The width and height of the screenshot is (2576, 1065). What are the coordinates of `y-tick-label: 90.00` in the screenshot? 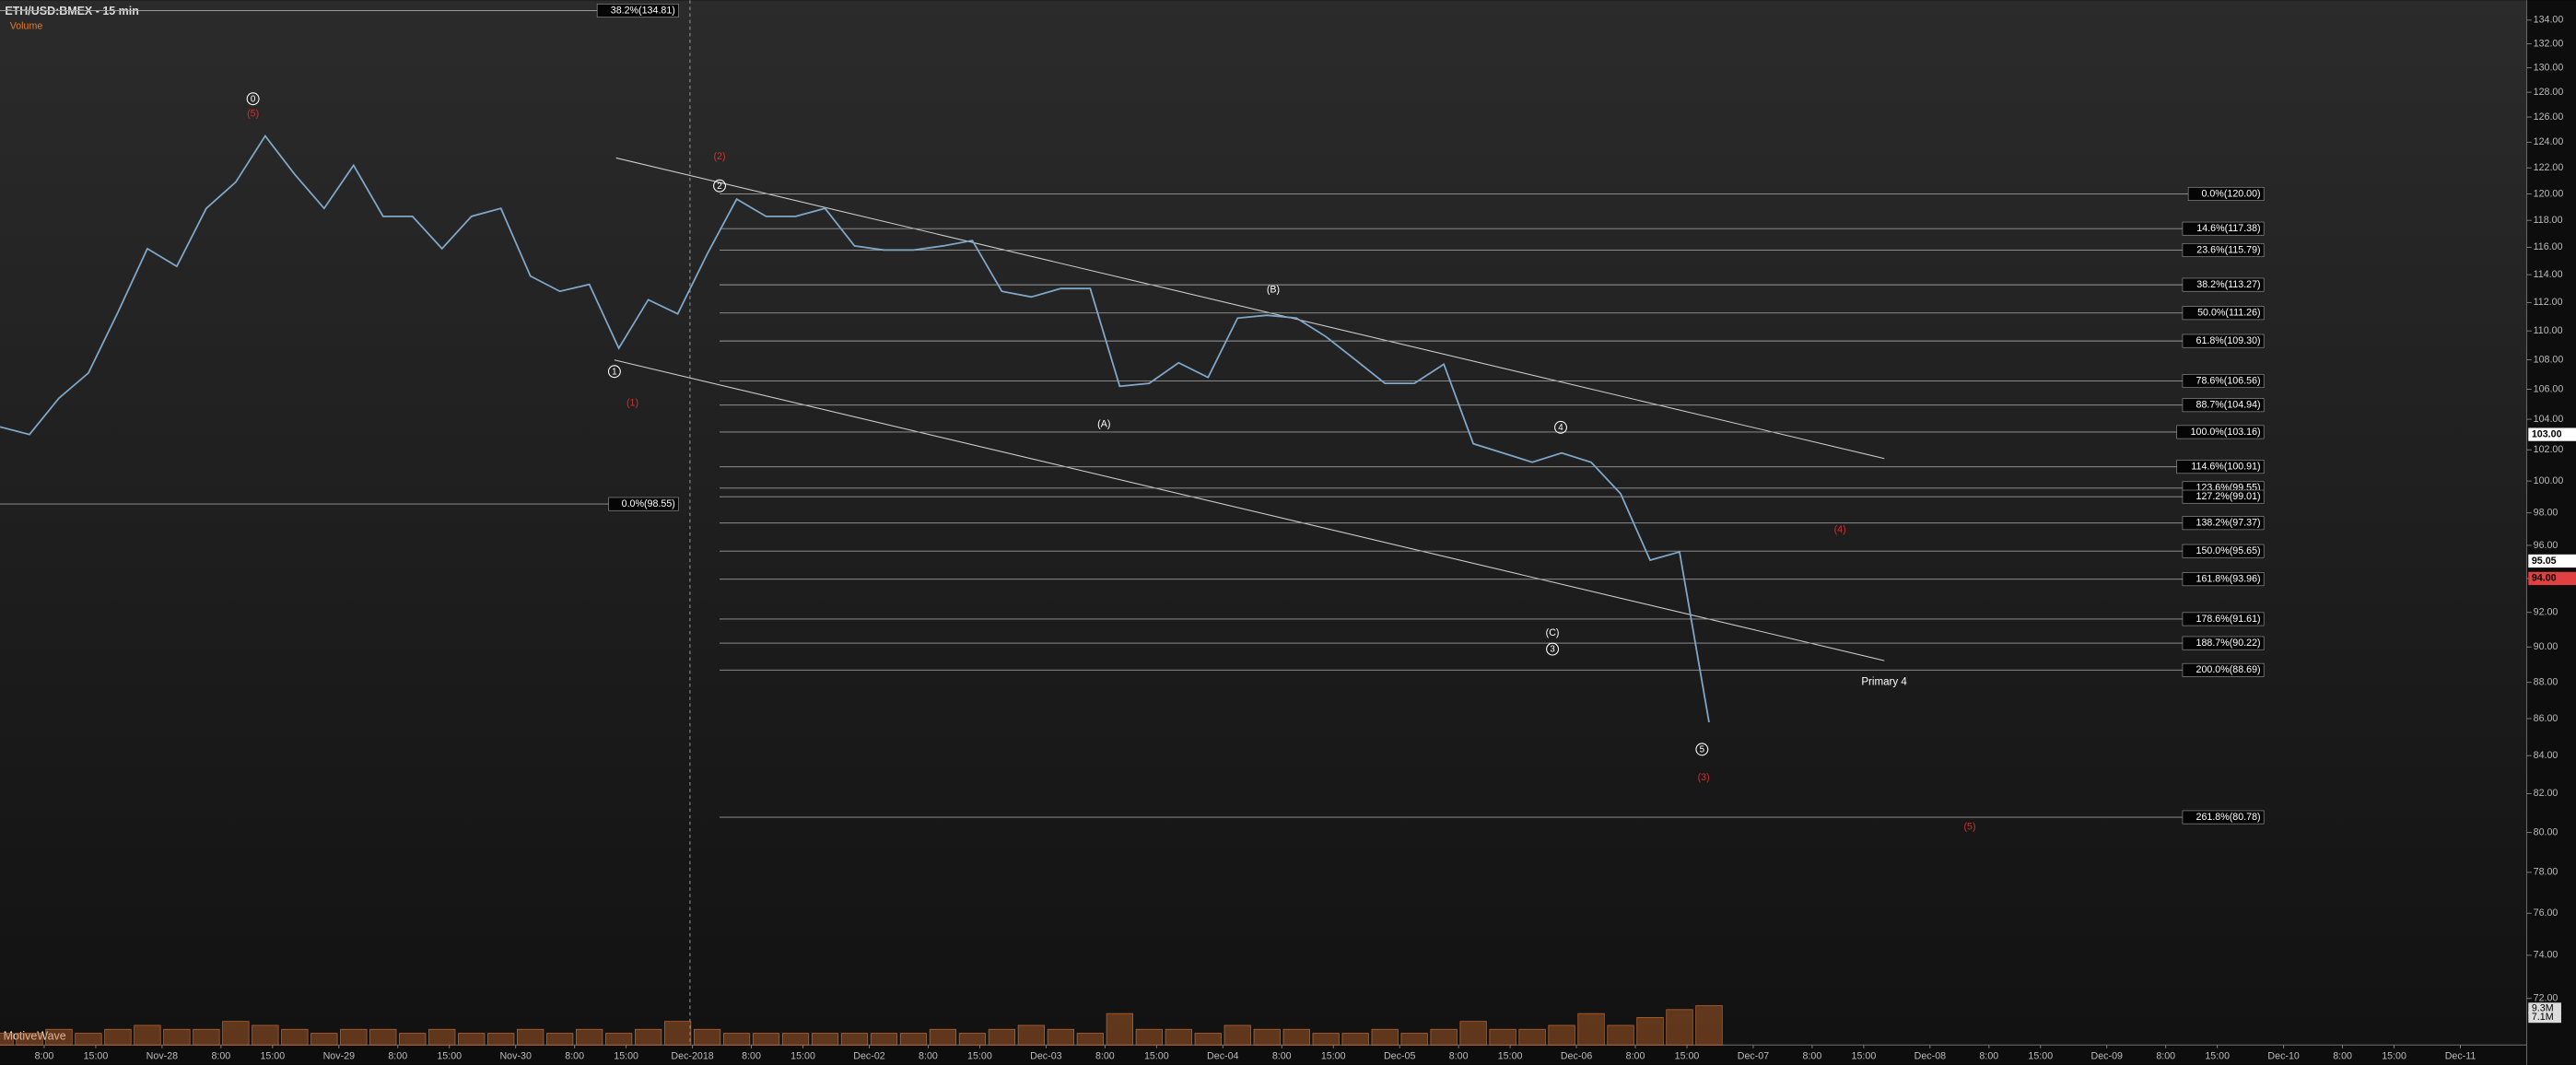 It's located at (2546, 646).